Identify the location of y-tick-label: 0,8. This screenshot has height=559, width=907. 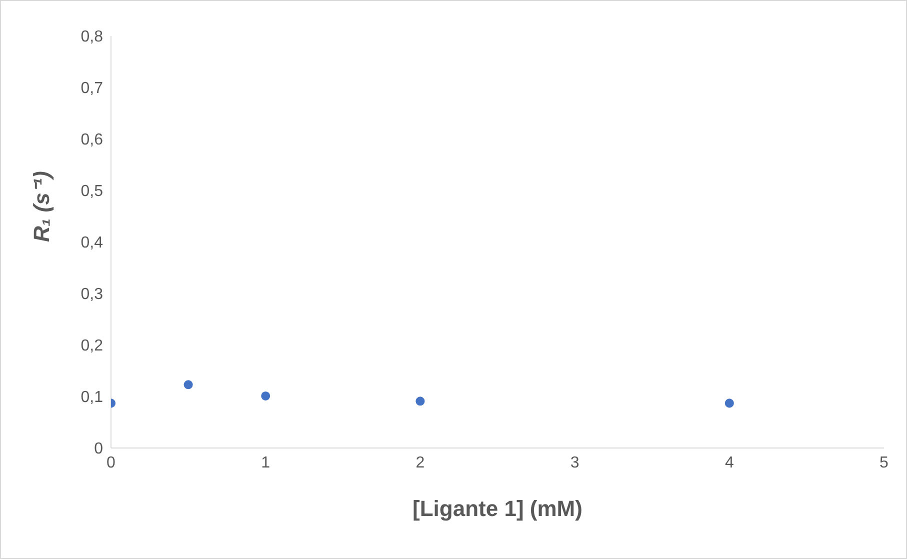
(92, 37).